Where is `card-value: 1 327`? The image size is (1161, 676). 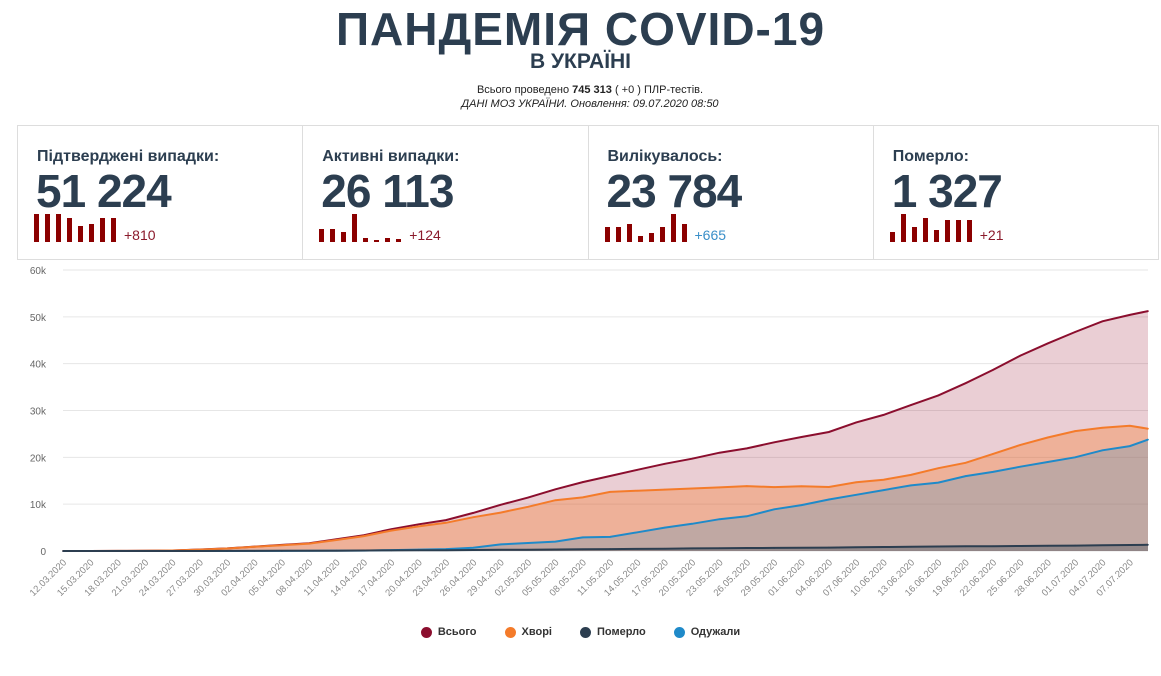 card-value: 1 327 is located at coordinates (947, 191).